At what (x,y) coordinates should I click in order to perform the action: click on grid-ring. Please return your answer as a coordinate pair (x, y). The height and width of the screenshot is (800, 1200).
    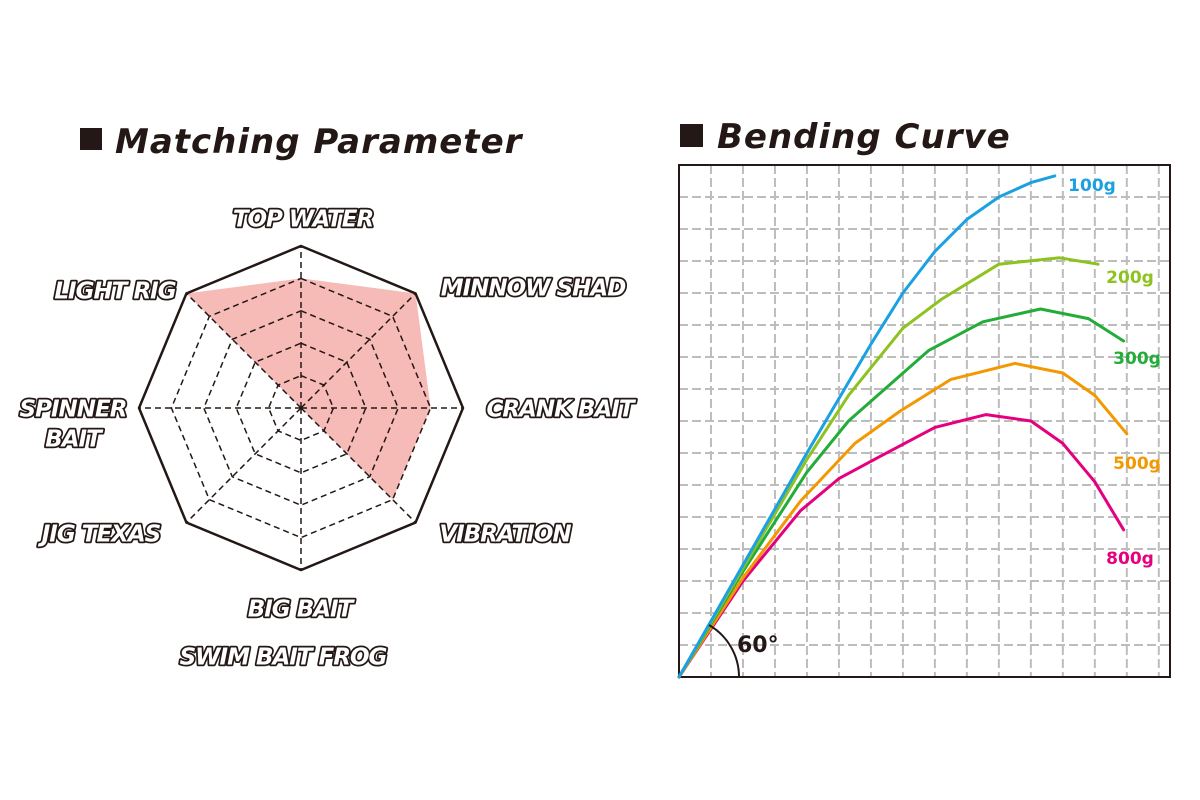
    Looking at the image, I should click on (301, 408).